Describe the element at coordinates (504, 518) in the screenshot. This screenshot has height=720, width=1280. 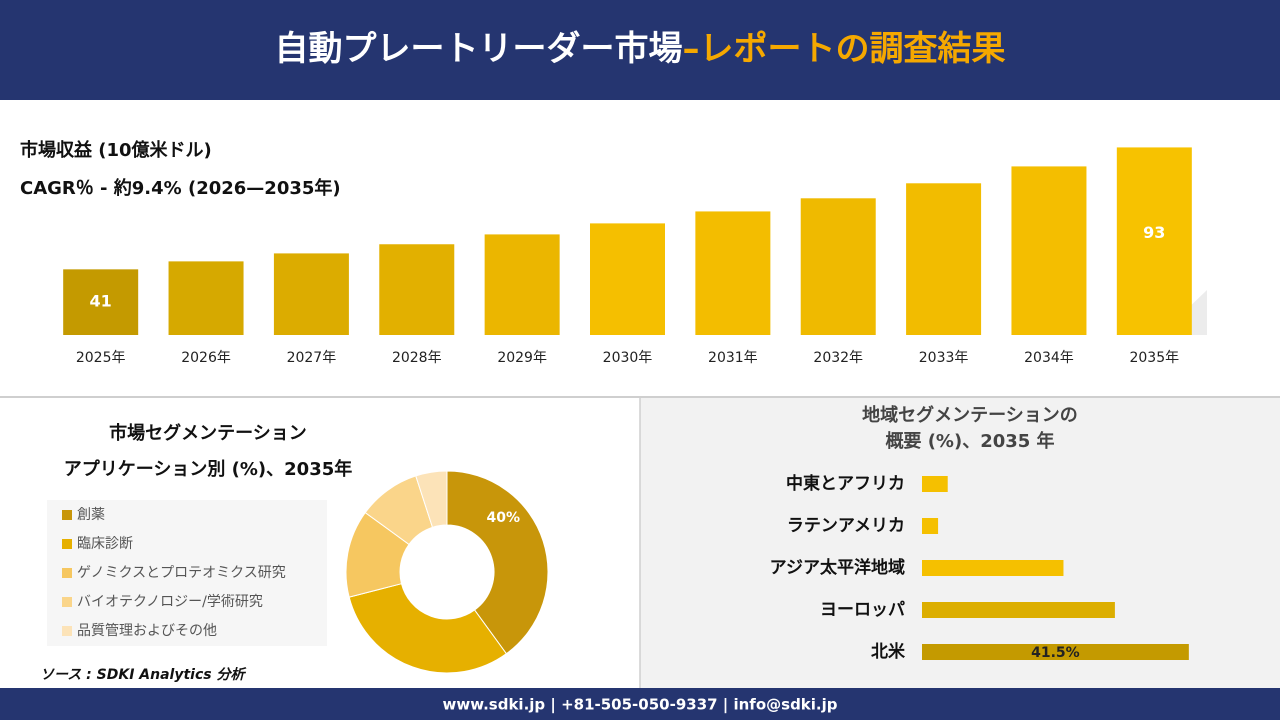
I see `data-label: 40%` at that location.